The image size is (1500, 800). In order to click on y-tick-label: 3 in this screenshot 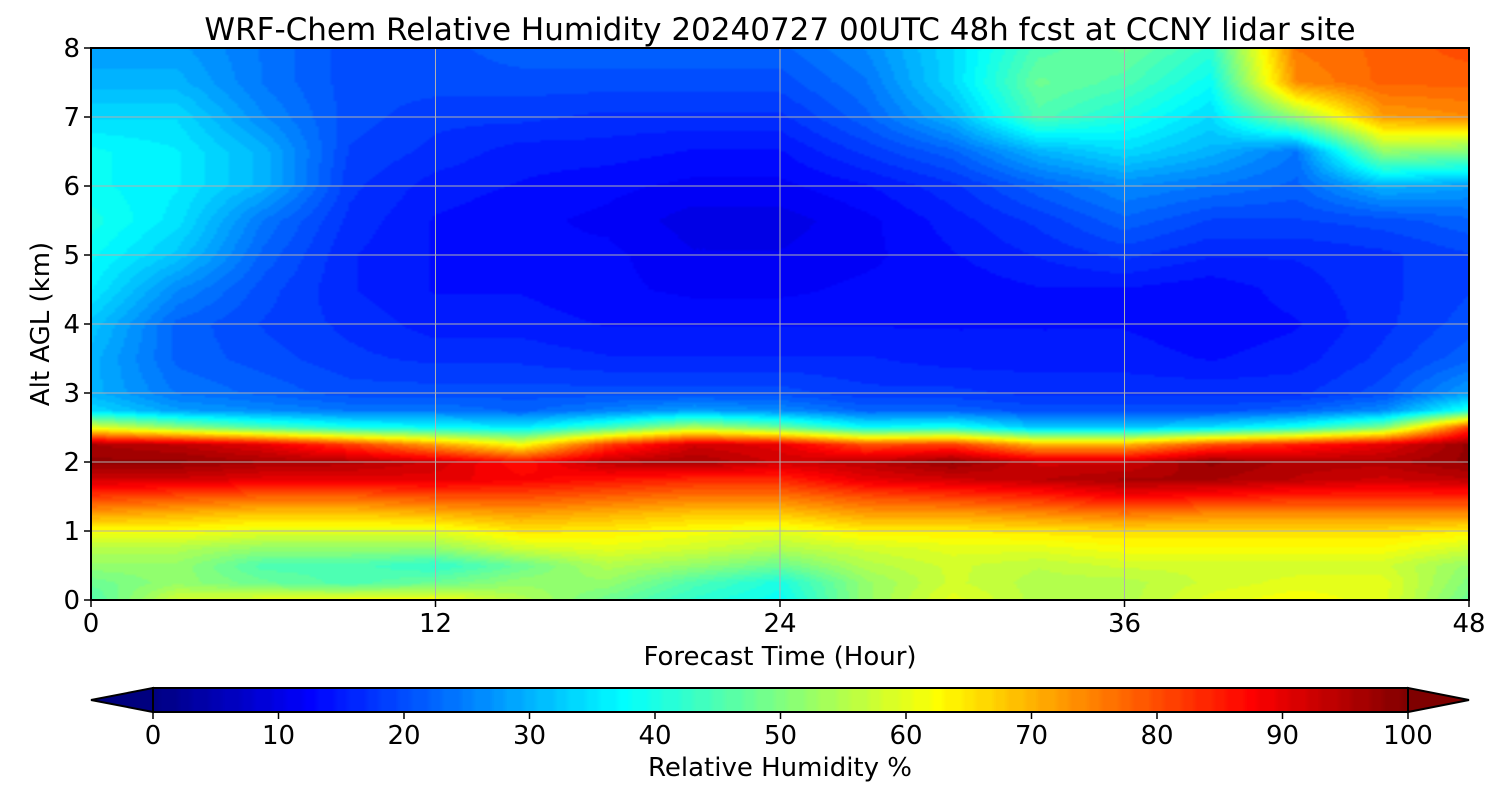, I will do `click(71, 394)`.